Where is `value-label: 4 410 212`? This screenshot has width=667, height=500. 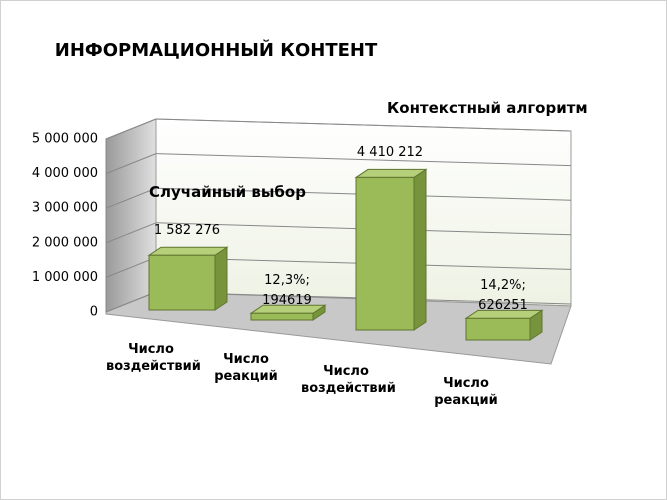
value-label: 4 410 212 is located at coordinates (390, 153).